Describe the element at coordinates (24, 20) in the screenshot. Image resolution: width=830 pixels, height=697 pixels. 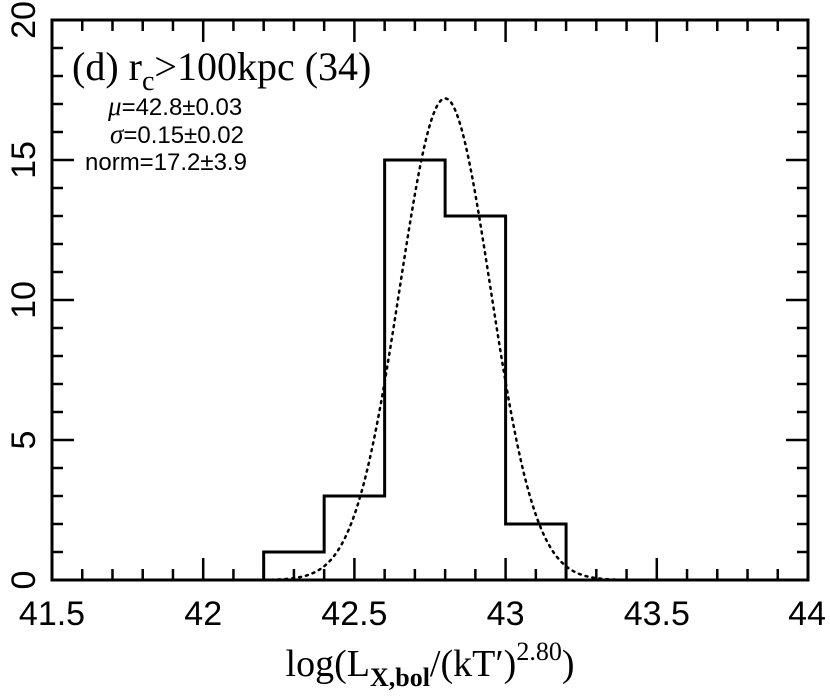
I see `y-tick-label: 20` at that location.